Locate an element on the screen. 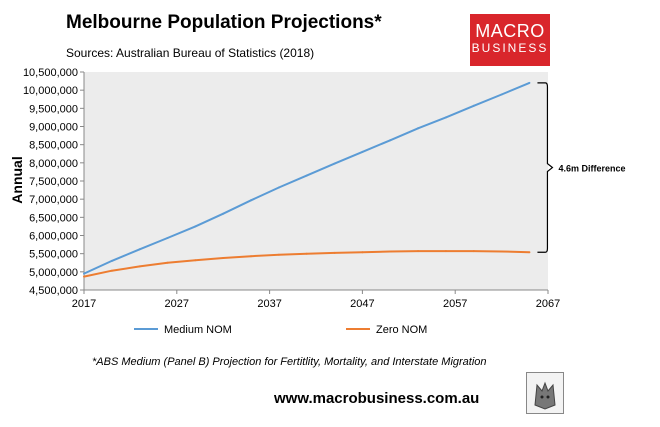  y-tick-label: 10,000,000 is located at coordinates (50, 91).